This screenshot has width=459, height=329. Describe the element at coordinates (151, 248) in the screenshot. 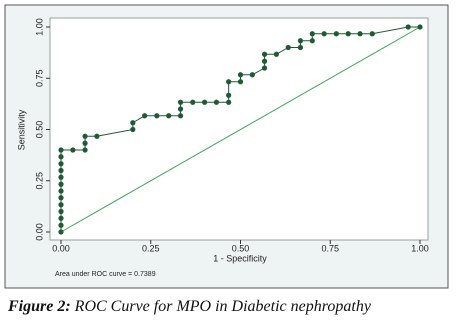

I see `x-tick-label: 0.25` at that location.